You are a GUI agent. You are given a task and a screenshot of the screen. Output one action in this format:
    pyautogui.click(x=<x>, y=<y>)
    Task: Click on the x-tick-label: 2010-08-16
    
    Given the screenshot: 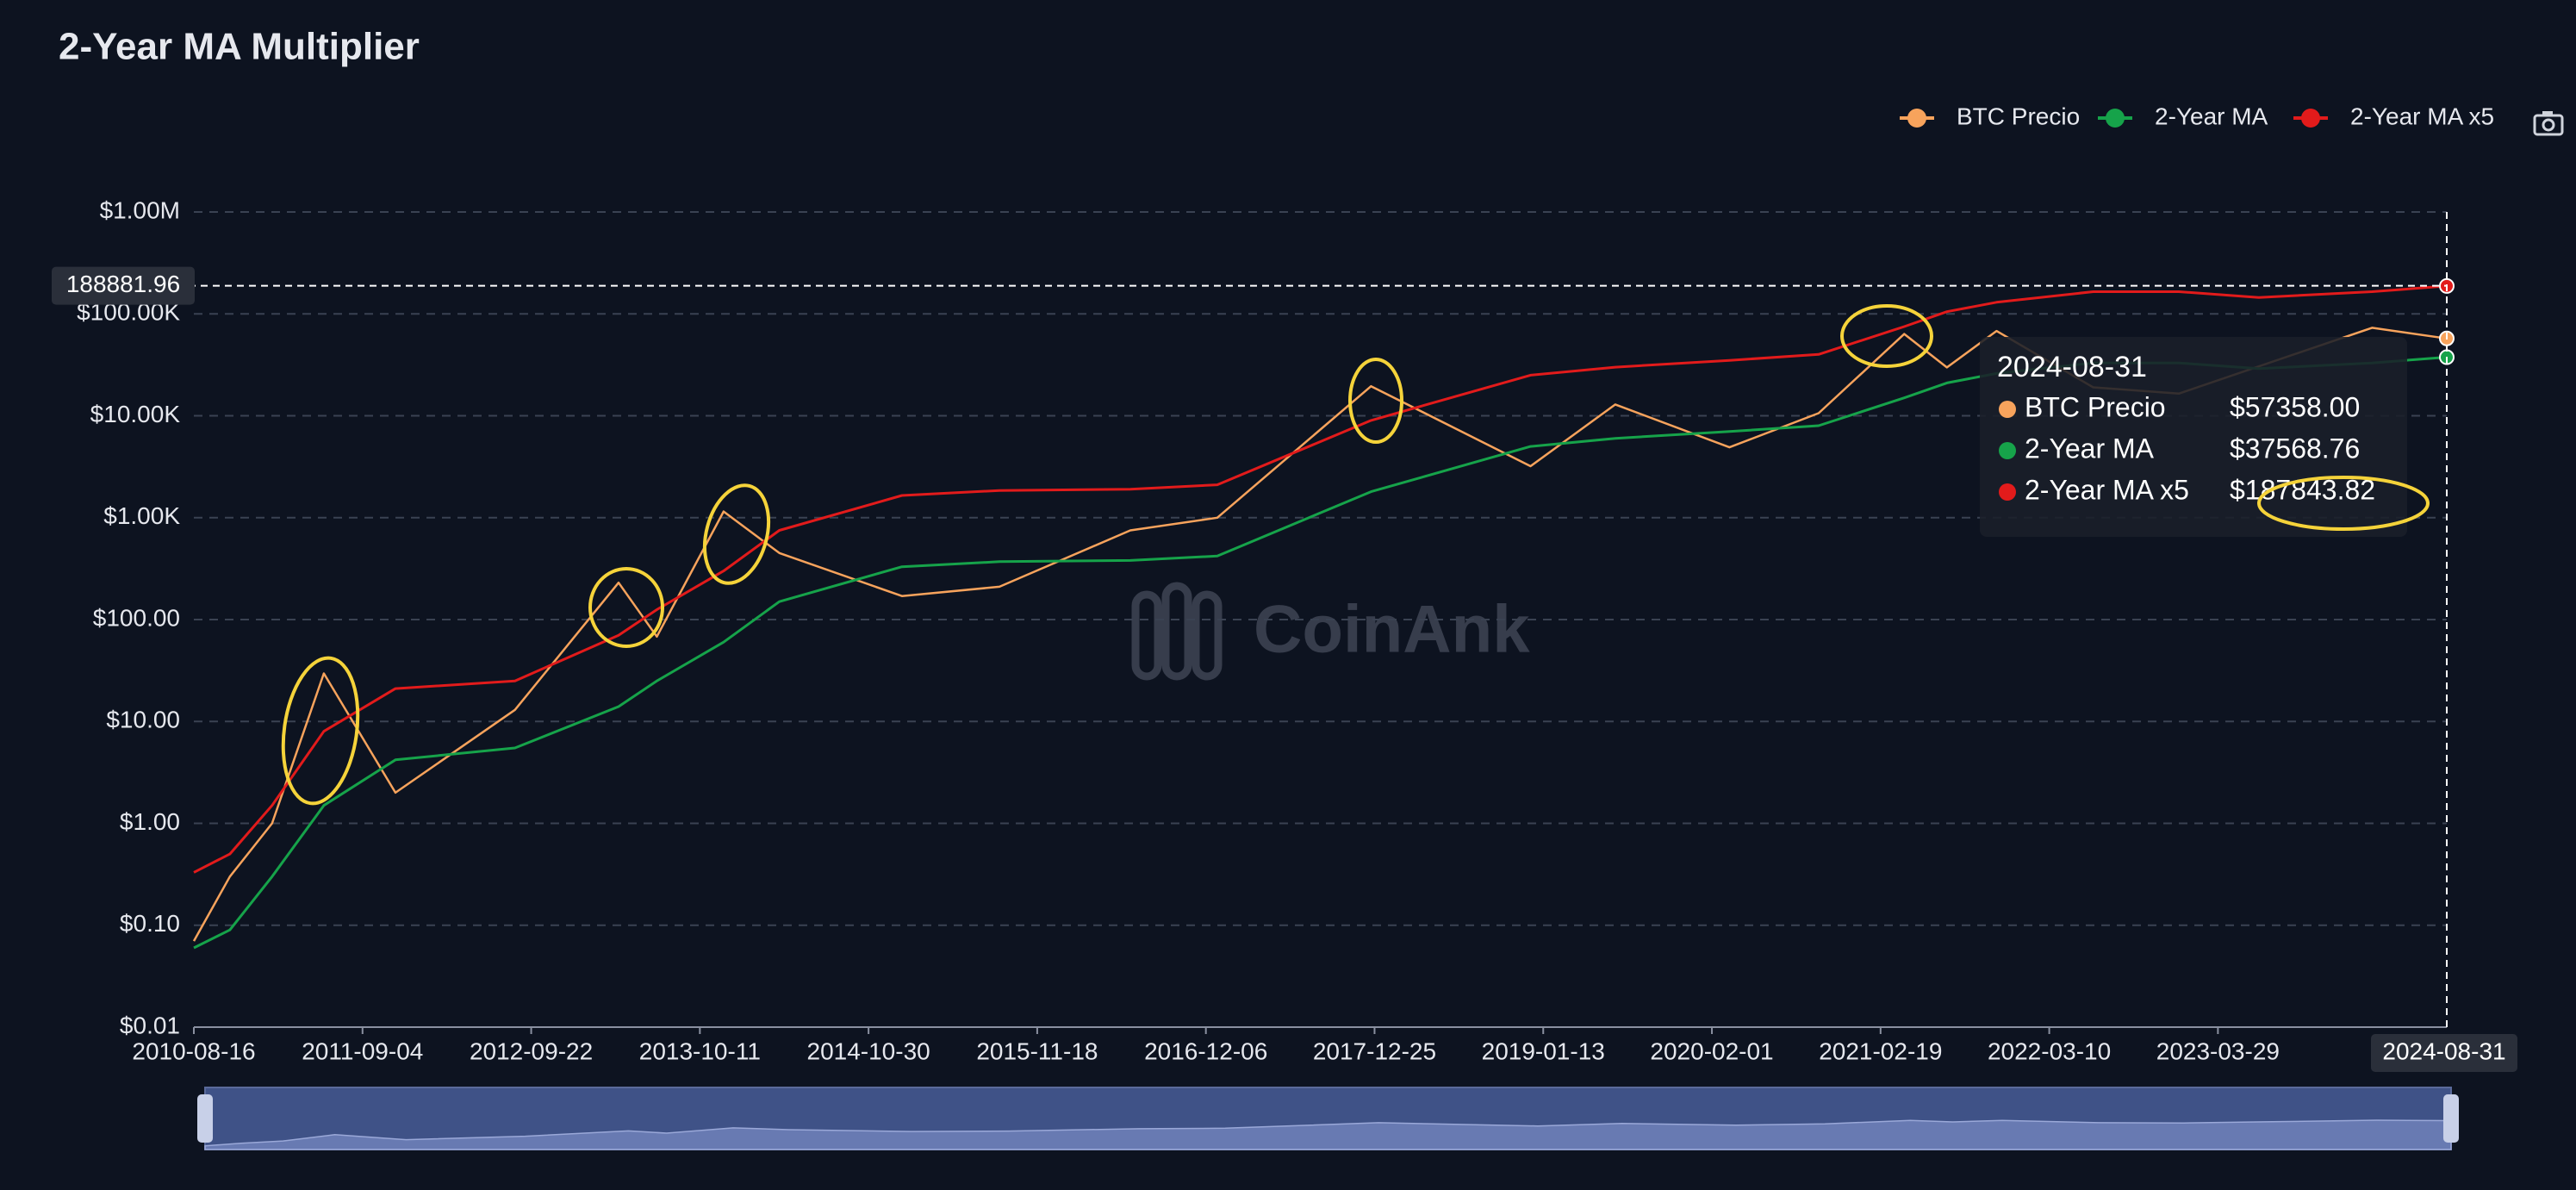 What is the action you would take?
    pyautogui.click(x=194, y=1050)
    